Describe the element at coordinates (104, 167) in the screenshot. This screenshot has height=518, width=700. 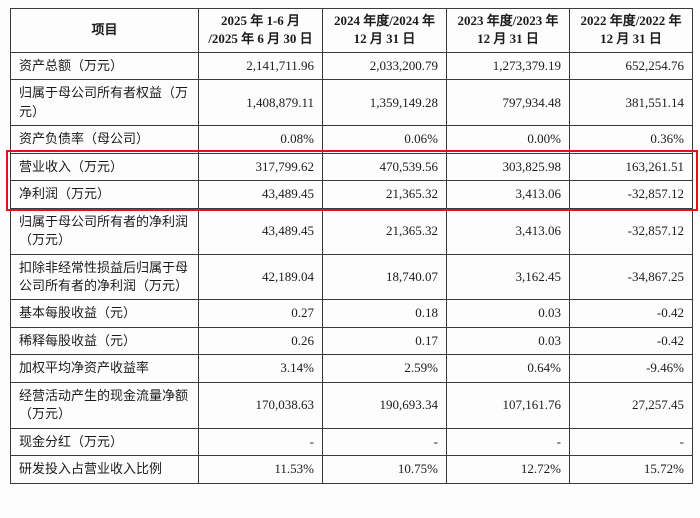
I see `row-label: 营业收入（万元）` at that location.